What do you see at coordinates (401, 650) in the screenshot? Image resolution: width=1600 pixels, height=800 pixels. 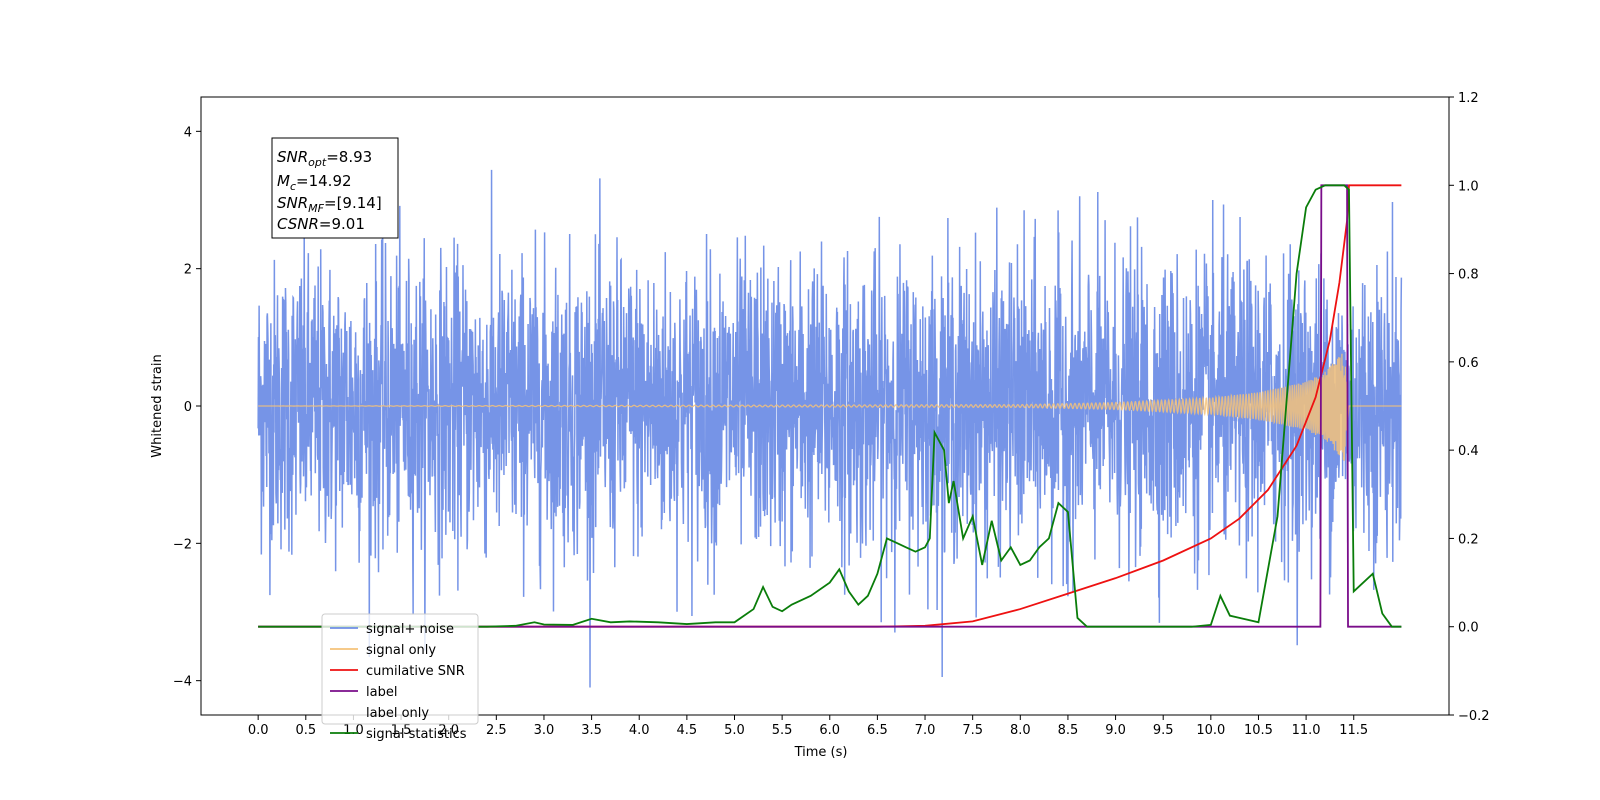 I see `legend-label: signal only` at bounding box center [401, 650].